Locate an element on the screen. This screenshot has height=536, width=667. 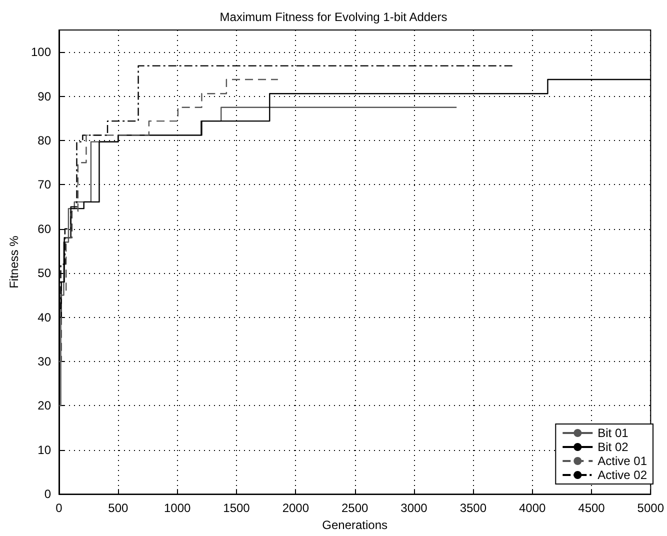
y-tick-label: 10 is located at coordinates (45, 449).